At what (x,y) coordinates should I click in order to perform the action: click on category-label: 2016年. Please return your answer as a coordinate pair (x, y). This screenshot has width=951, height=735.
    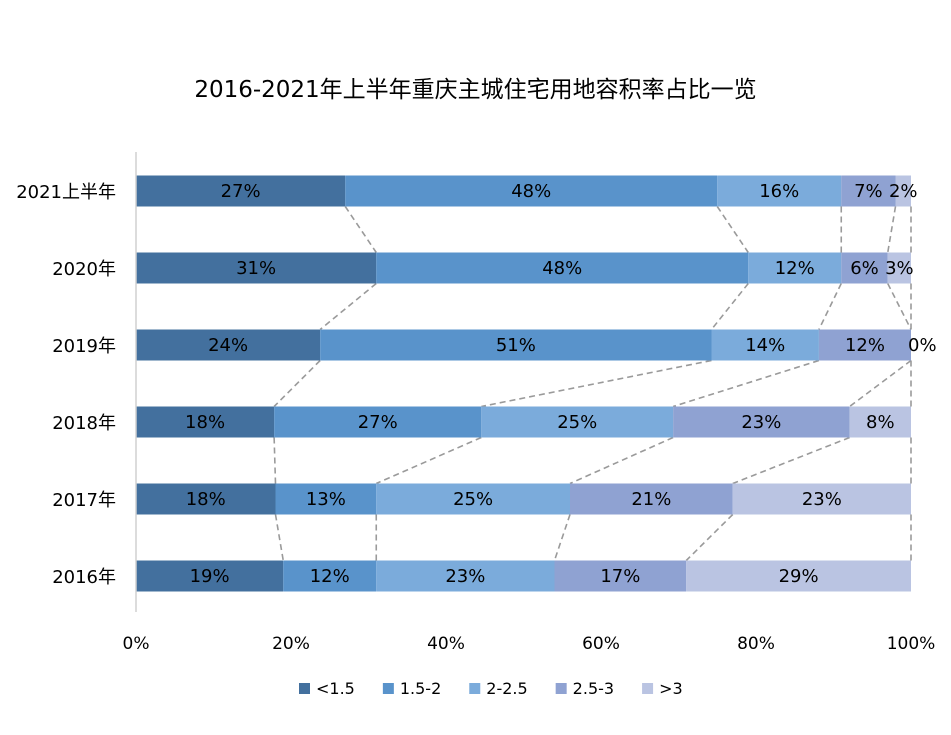
    Looking at the image, I should click on (84, 577).